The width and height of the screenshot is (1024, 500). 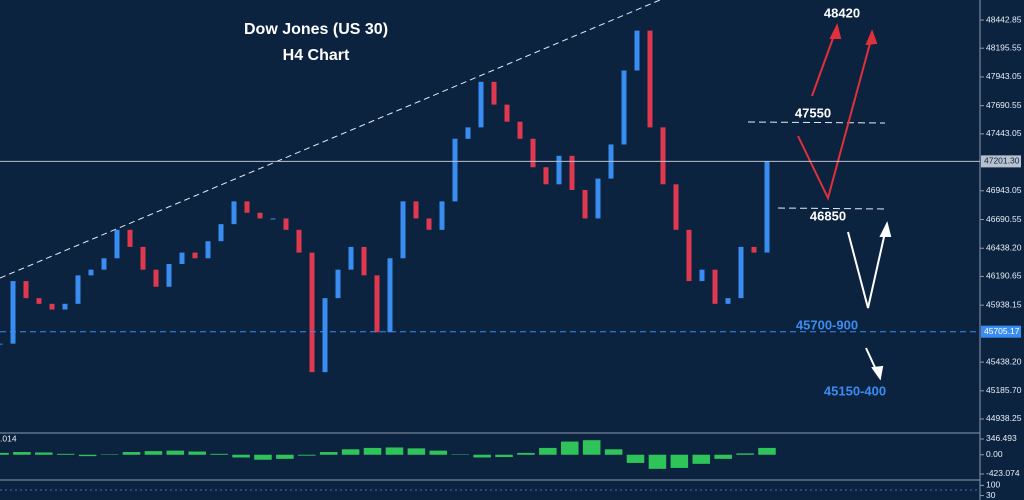 What do you see at coordinates (1004, 361) in the screenshot?
I see `y-tick-label: 45438.20` at bounding box center [1004, 361].